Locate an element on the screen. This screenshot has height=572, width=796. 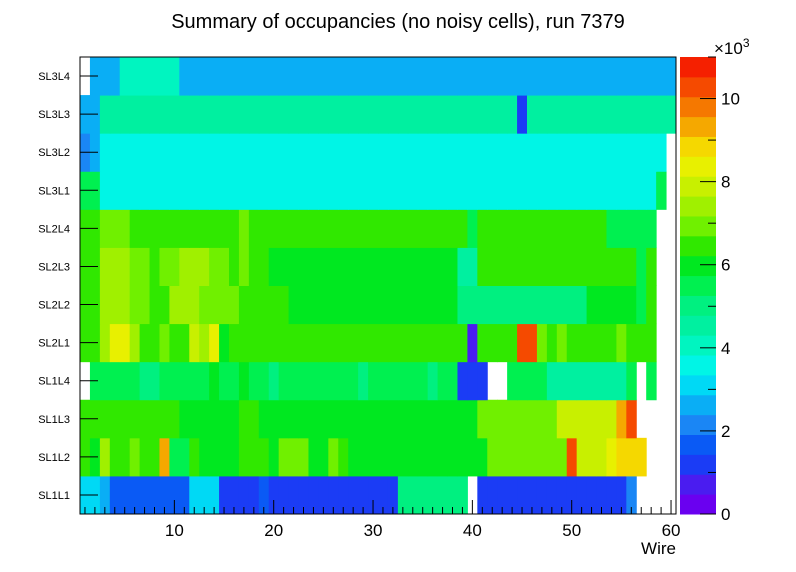
x-tick-label: 40 is located at coordinates (472, 530).